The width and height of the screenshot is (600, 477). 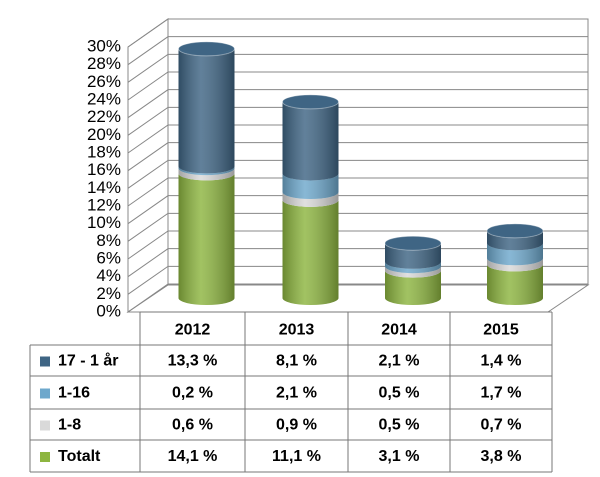 I want to click on x-tick-label: 2013, so click(x=297, y=330).